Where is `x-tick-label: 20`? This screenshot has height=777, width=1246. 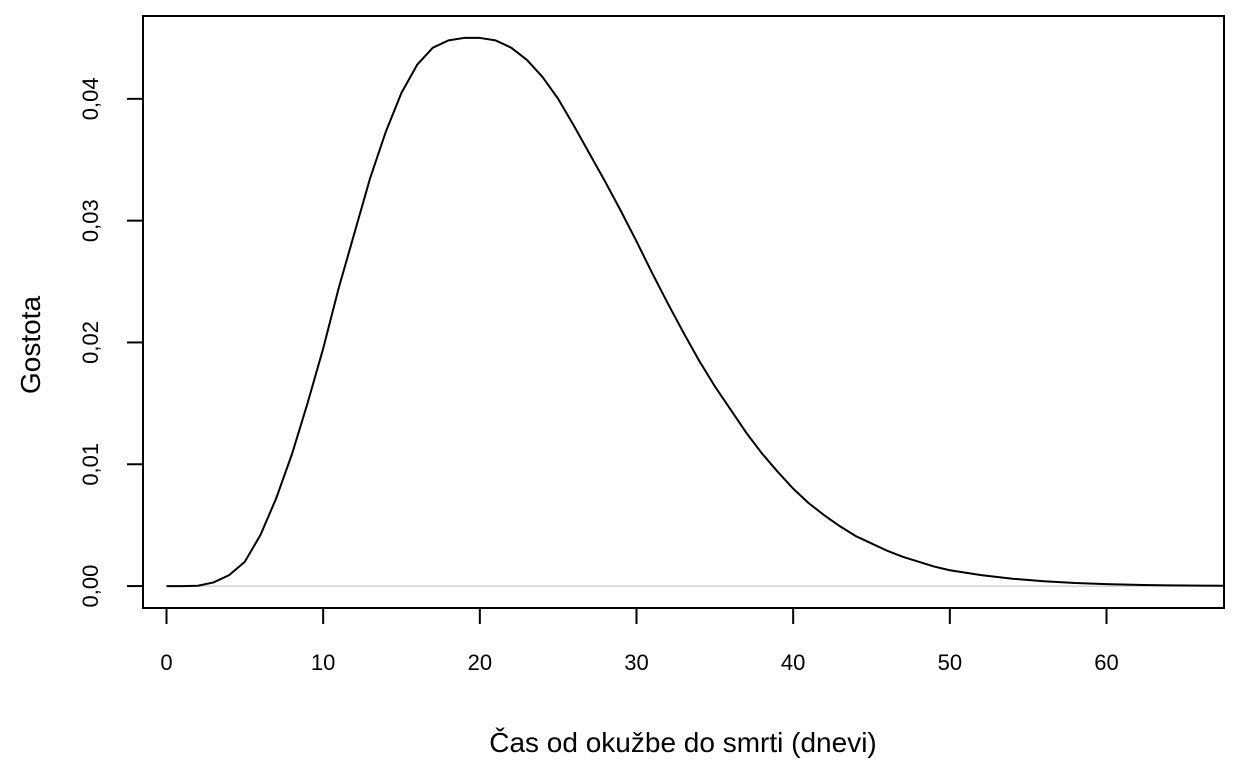
x-tick-label: 20 is located at coordinates (480, 662).